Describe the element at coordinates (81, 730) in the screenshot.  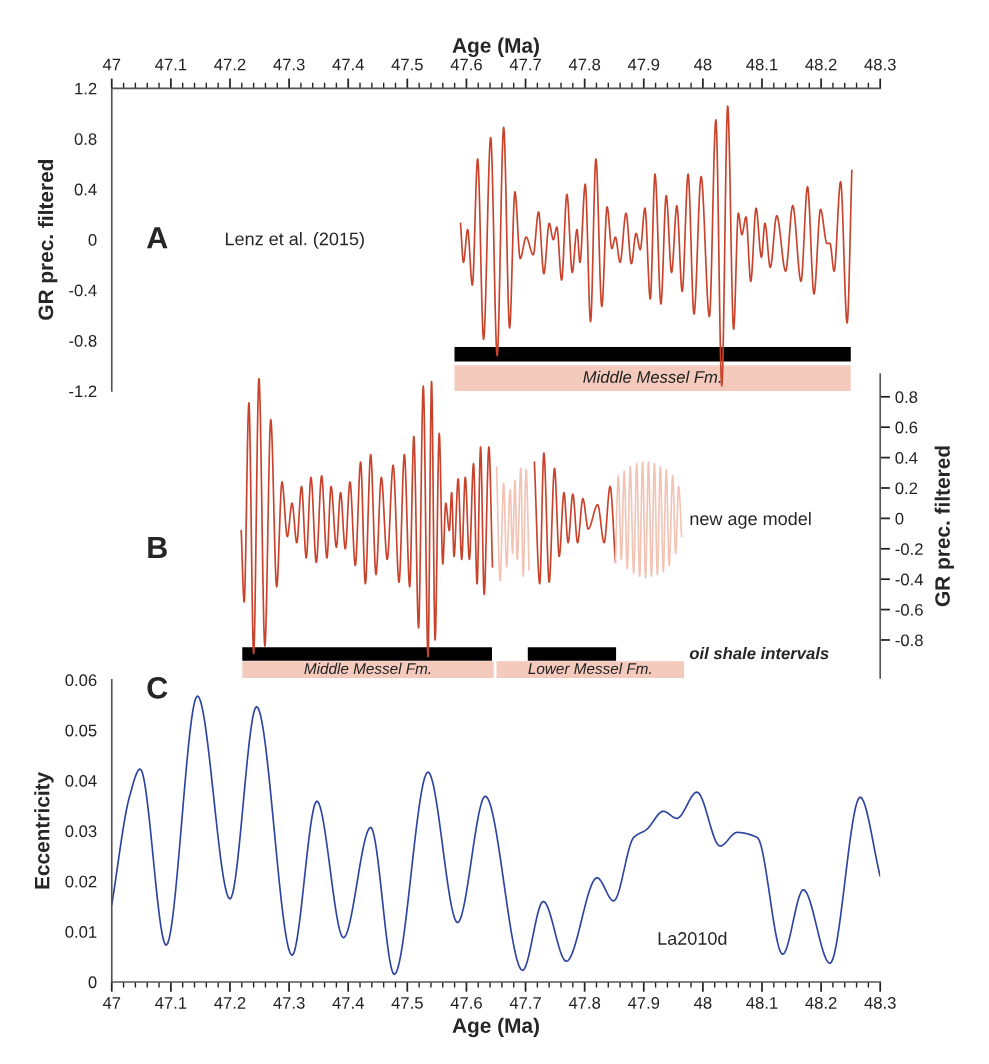
I see `y-tick-label: 0.05` at that location.